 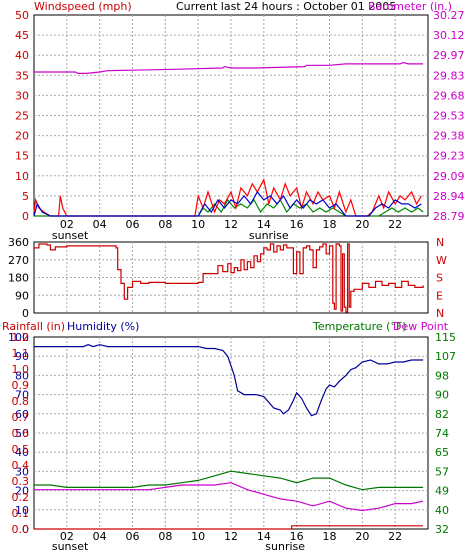 I want to click on temperature-ytick-115: 115, so click(x=445, y=337).